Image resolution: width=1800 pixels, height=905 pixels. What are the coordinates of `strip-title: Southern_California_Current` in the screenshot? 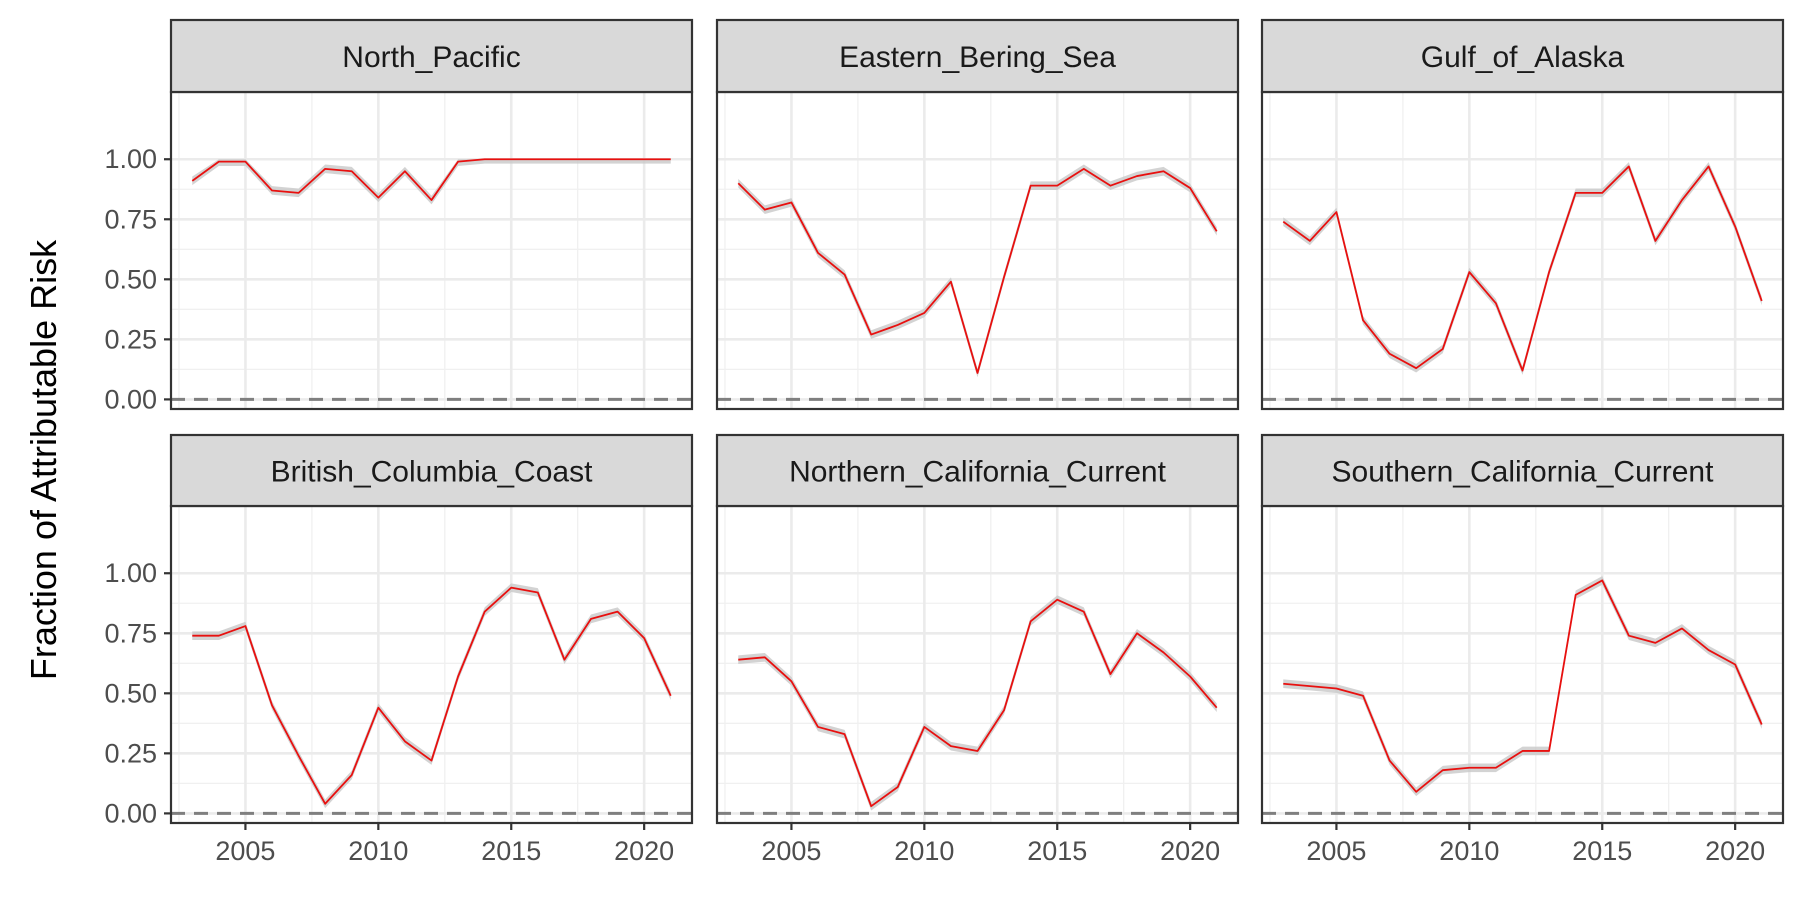 It's located at (1523, 472).